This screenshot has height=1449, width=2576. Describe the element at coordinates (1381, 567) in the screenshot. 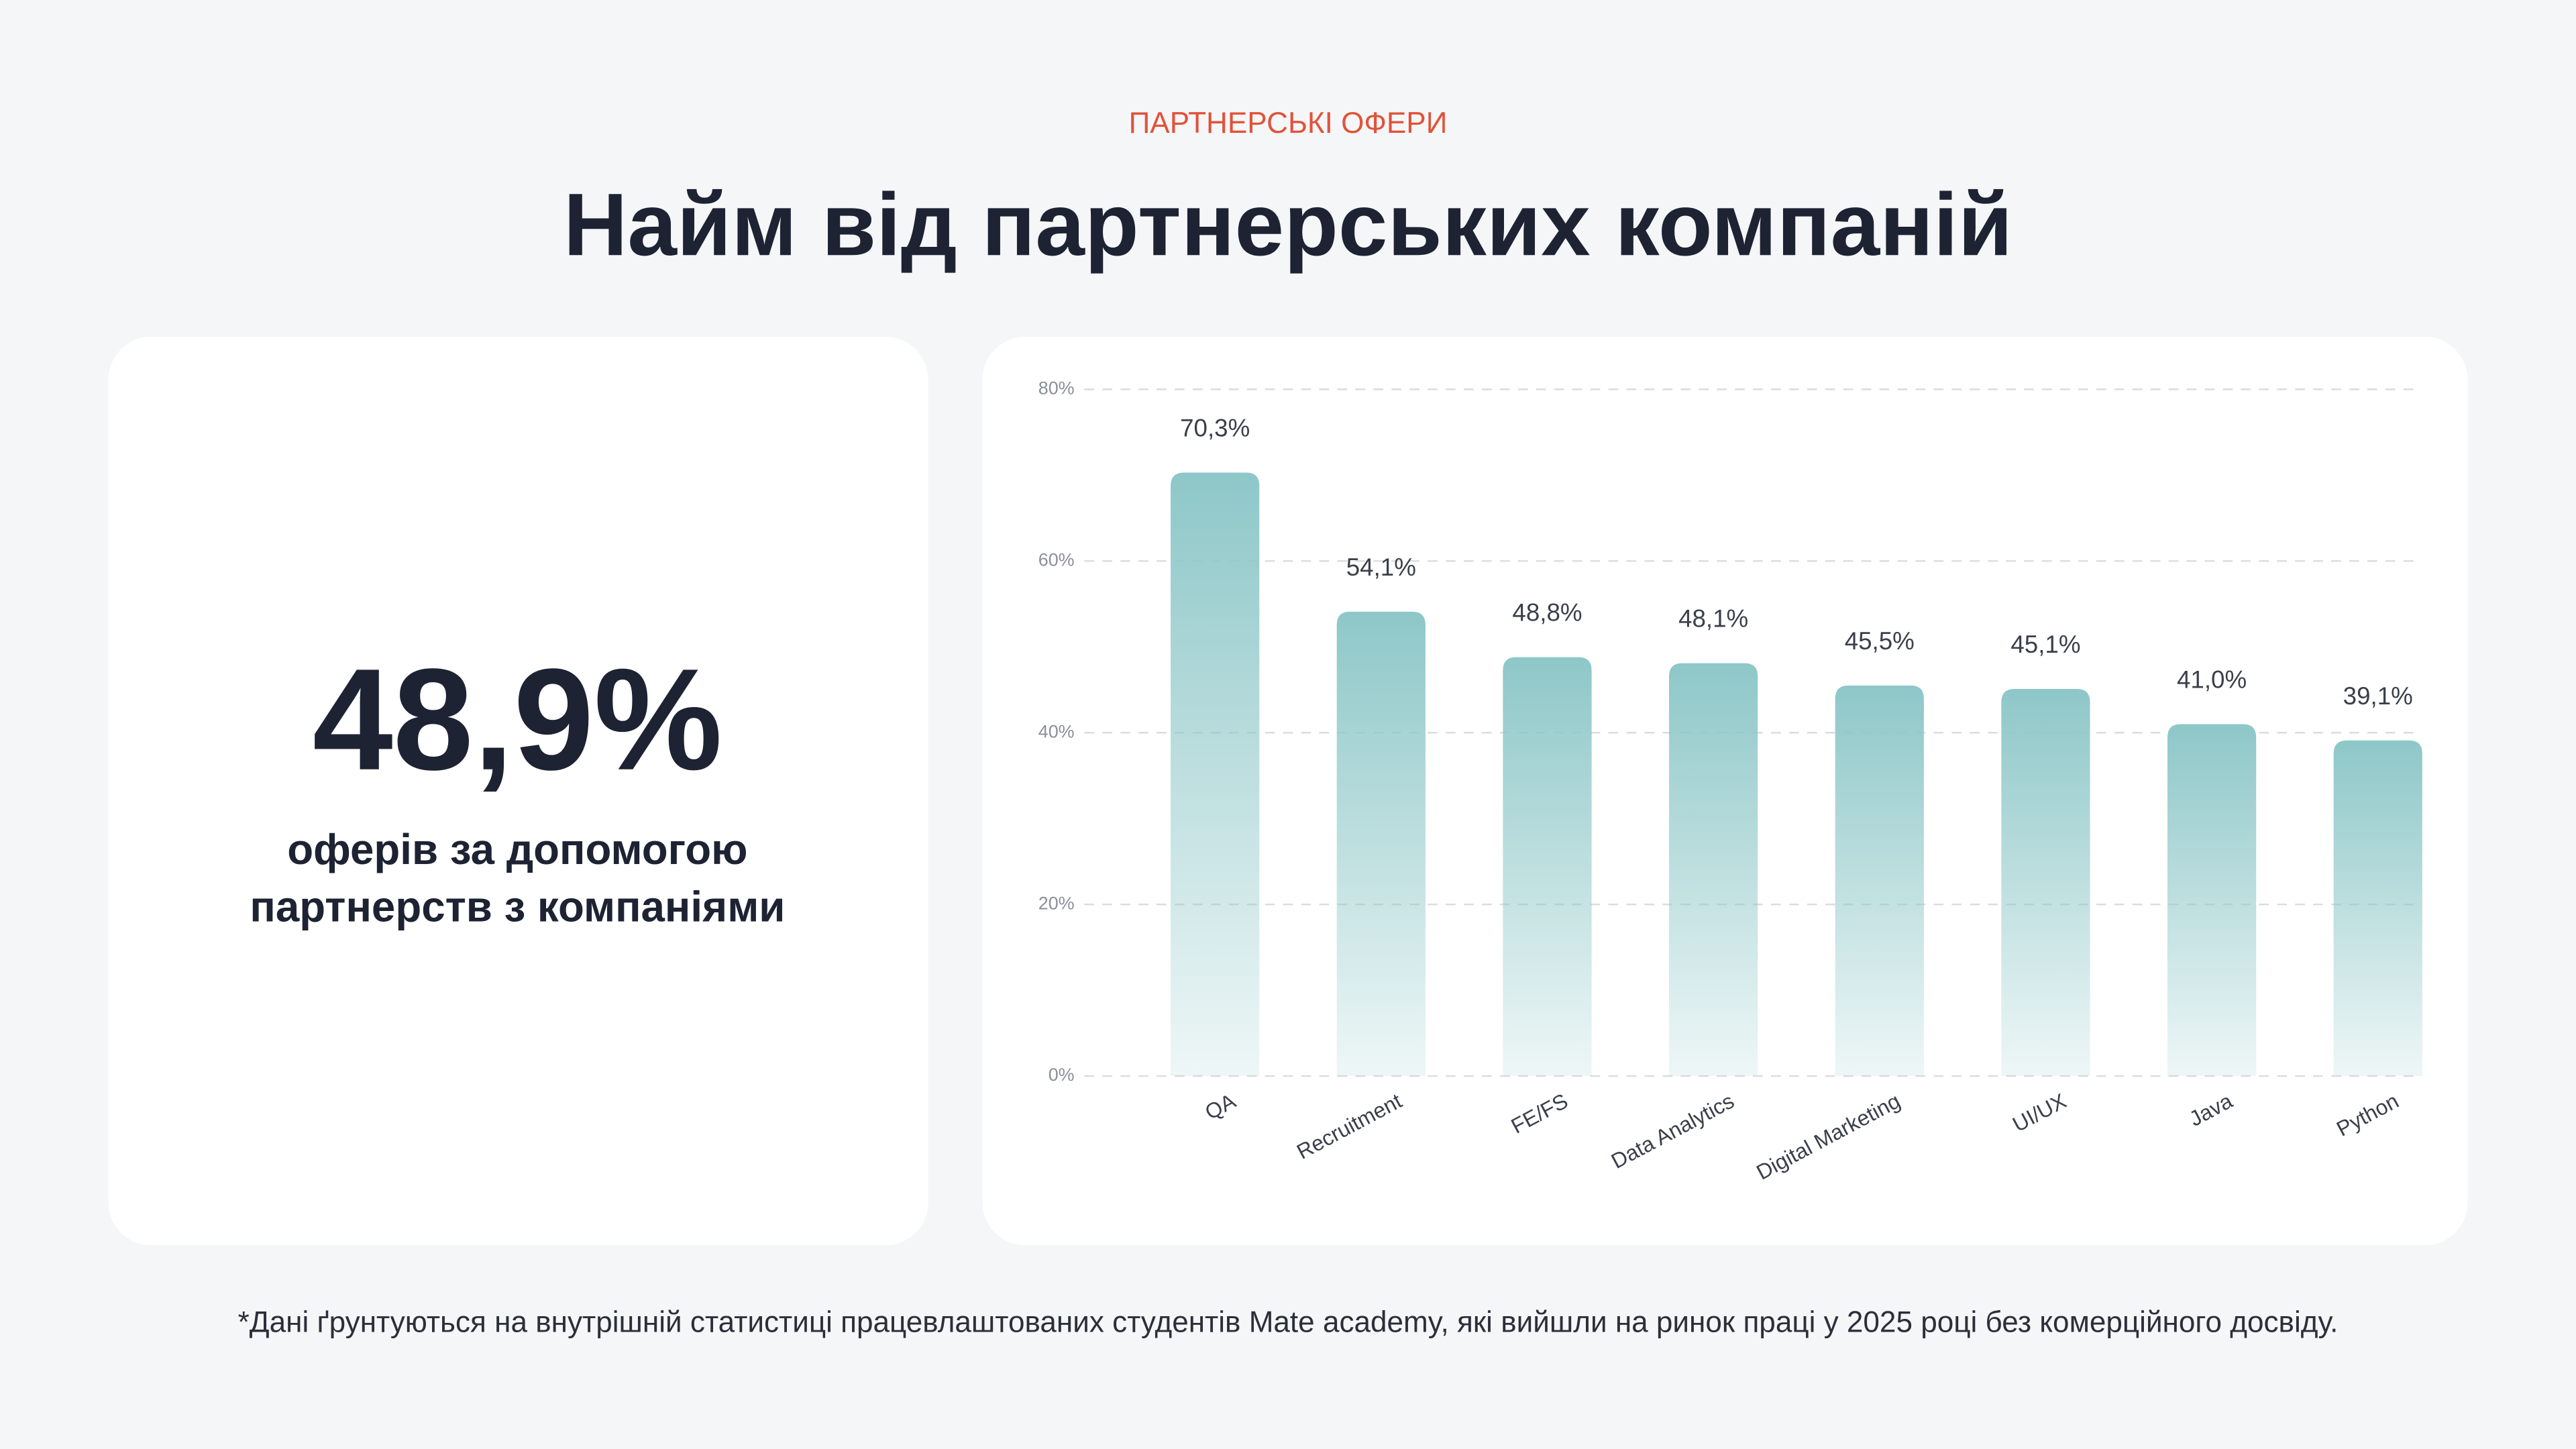

I see `value-label: 54,1%` at that location.